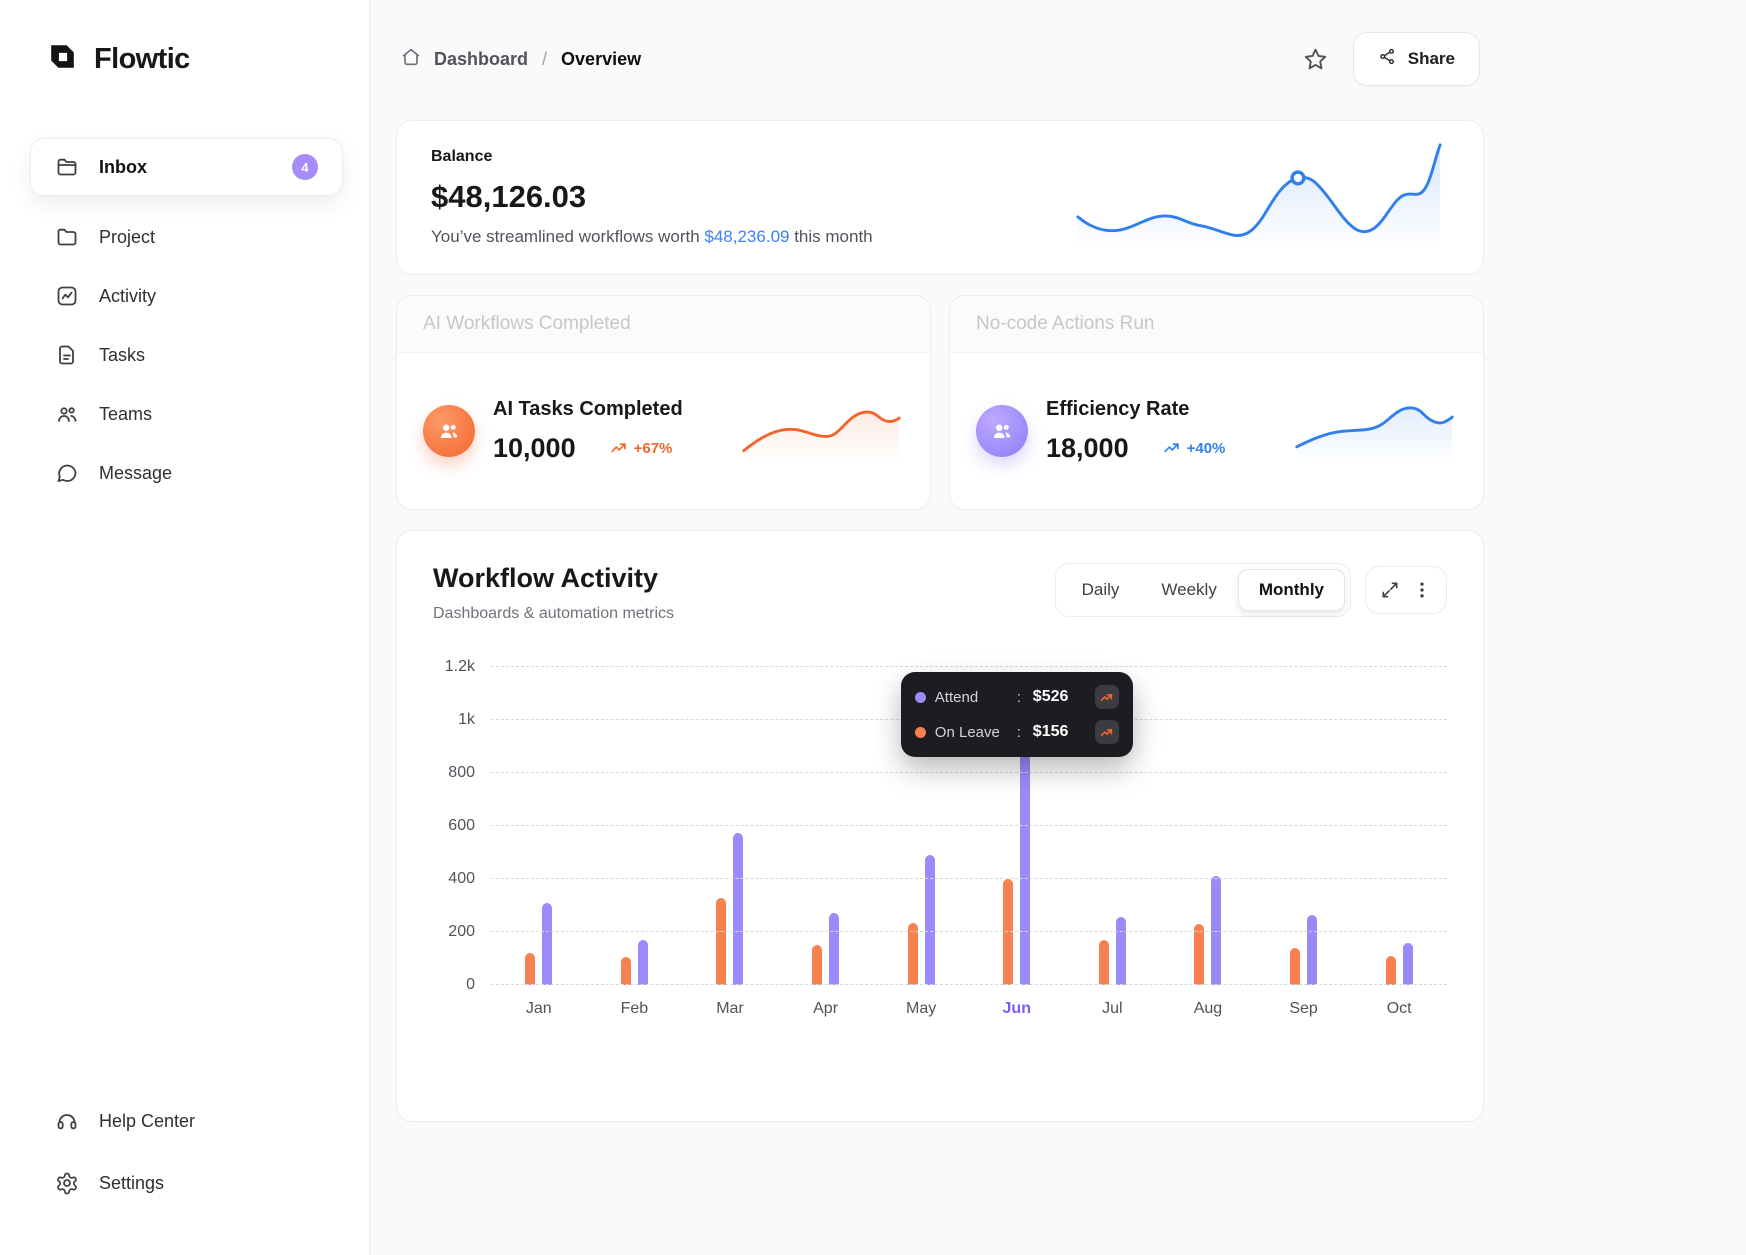 The width and height of the screenshot is (1746, 1255). I want to click on sidebar-item-help-center: Help Center, so click(186, 1121).